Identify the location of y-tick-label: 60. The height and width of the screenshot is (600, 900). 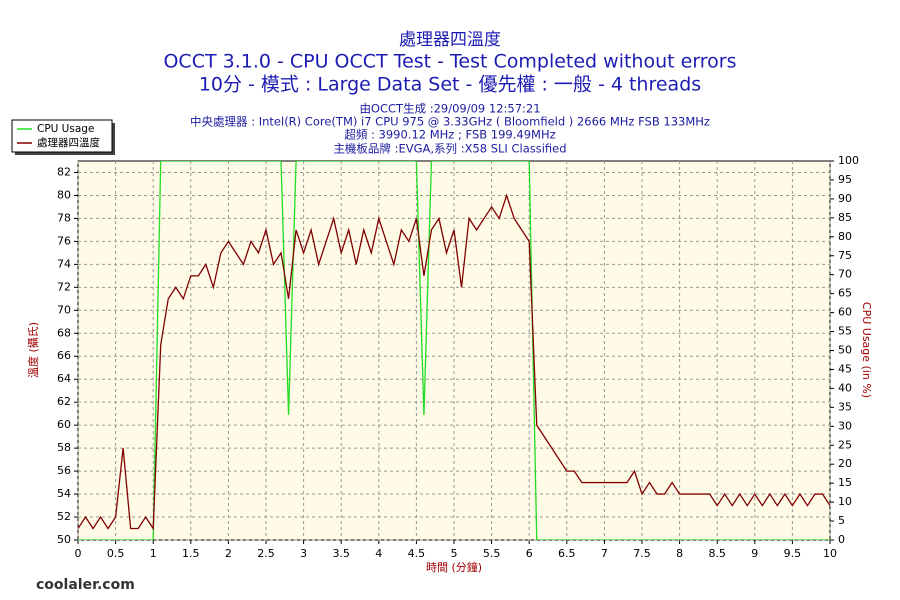
(64, 424).